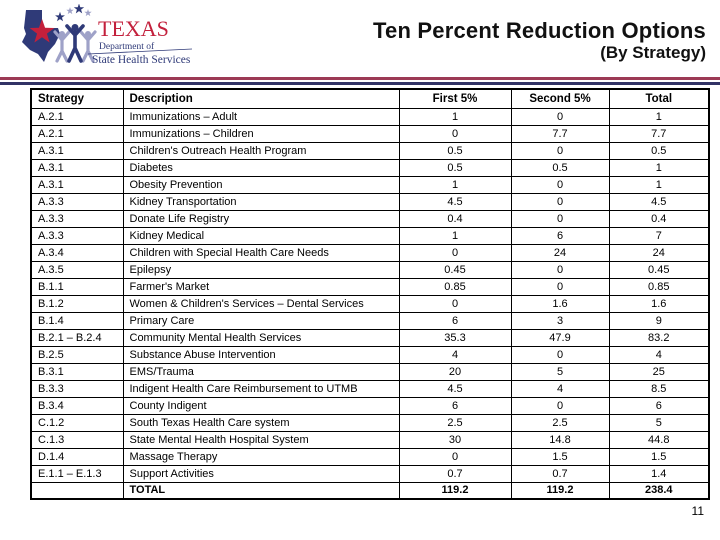 The image size is (720, 540). I want to click on table-row: D.1.4 Massage Therapy 0 1.5 1.5, so click(370, 456).